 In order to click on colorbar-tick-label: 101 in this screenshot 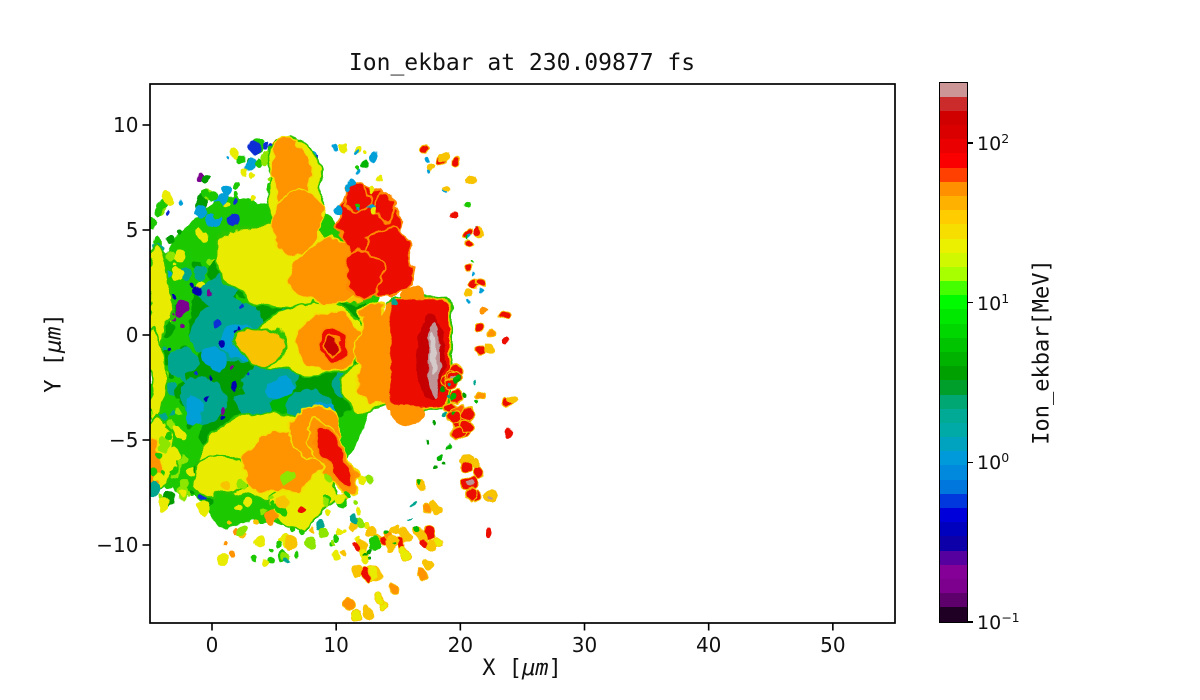, I will do `click(993, 302)`.